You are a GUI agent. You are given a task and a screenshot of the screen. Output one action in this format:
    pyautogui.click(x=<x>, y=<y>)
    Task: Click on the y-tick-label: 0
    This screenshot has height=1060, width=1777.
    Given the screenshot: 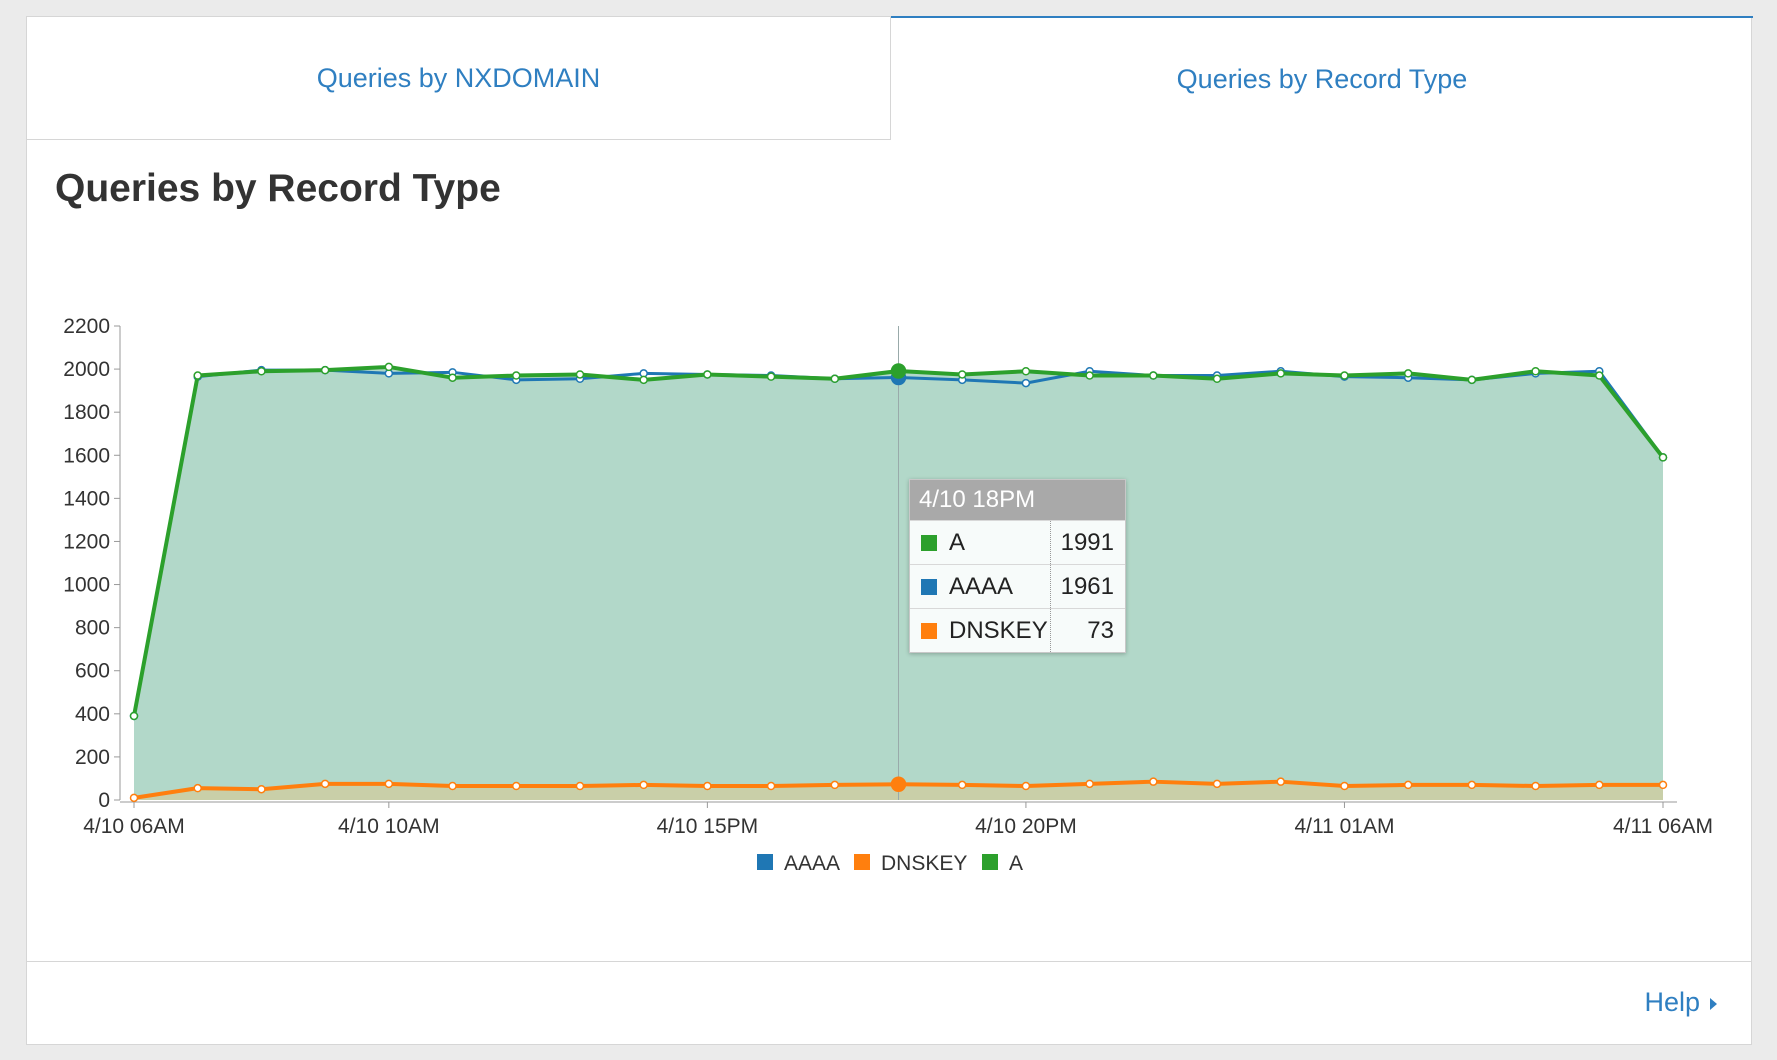 What is the action you would take?
    pyautogui.click(x=104, y=800)
    